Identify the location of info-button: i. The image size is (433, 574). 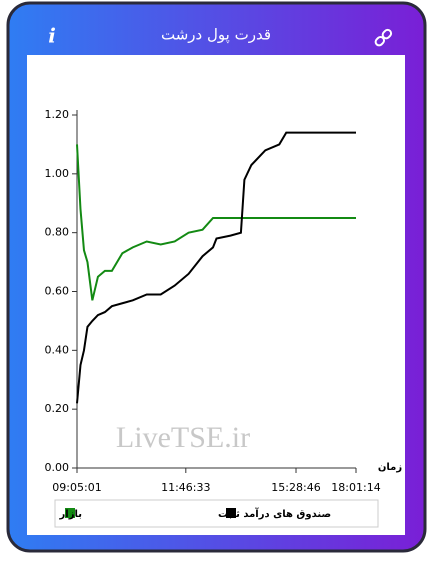
(52, 36).